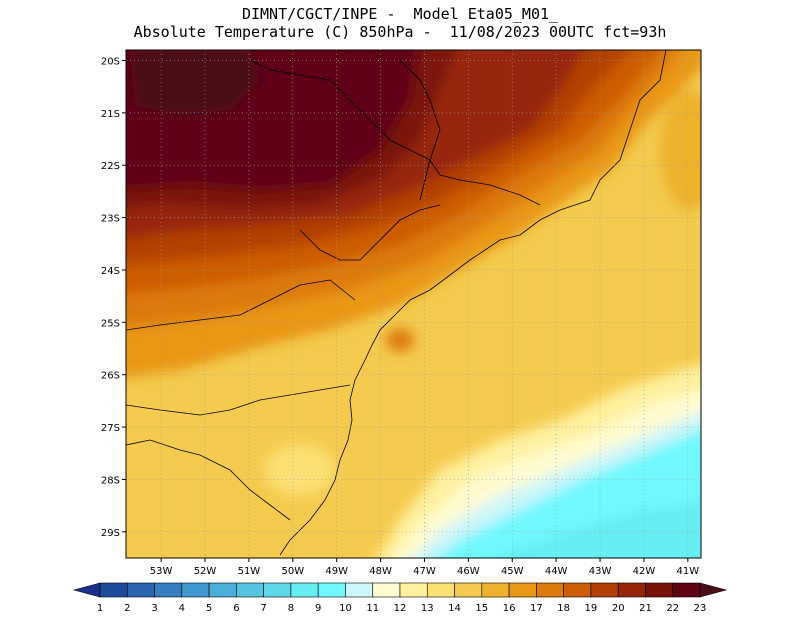 Image resolution: width=800 pixels, height=618 pixels. I want to click on lat-tick-label: 24S, so click(110, 271).